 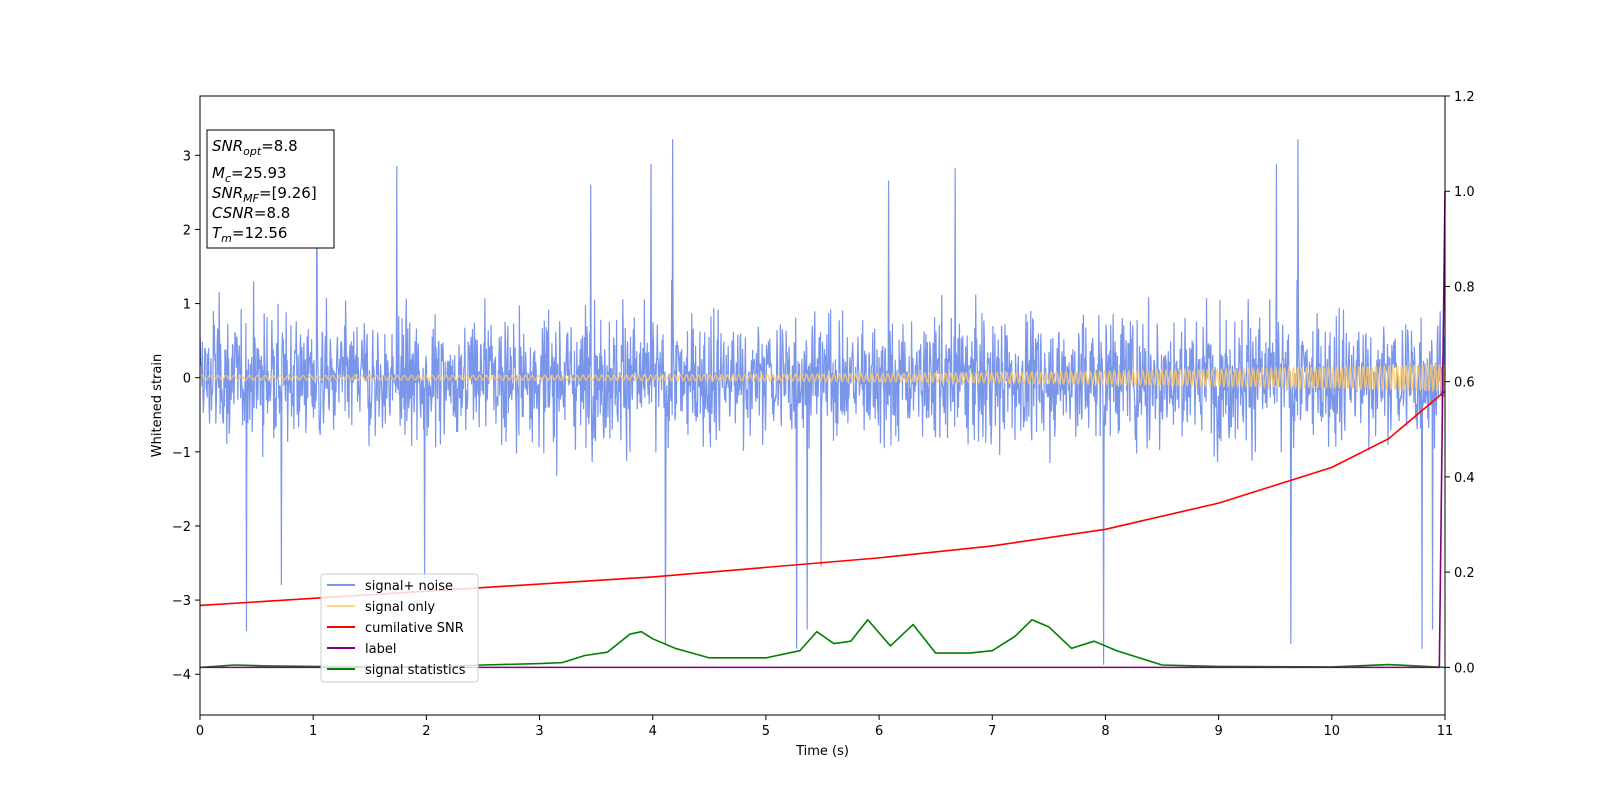 What do you see at coordinates (249, 174) in the screenshot?
I see `annotation-mc: Mc=25.93` at bounding box center [249, 174].